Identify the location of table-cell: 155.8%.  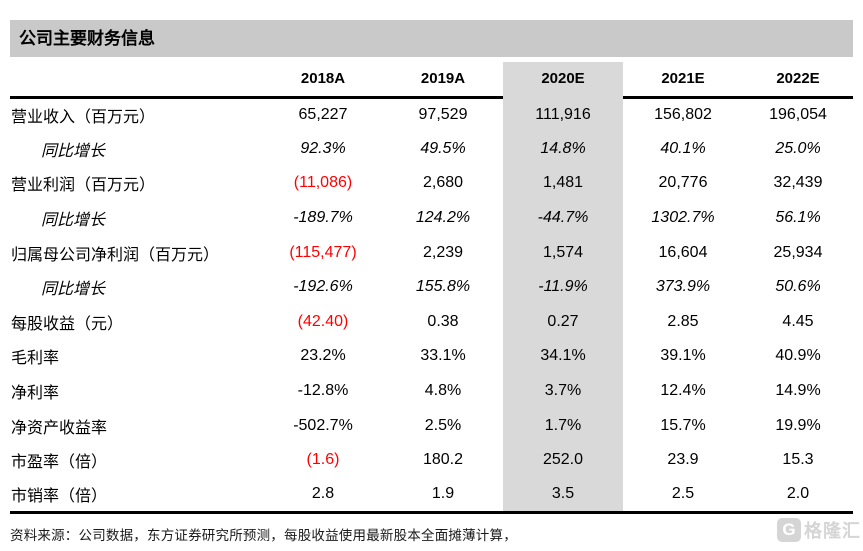
(443, 287).